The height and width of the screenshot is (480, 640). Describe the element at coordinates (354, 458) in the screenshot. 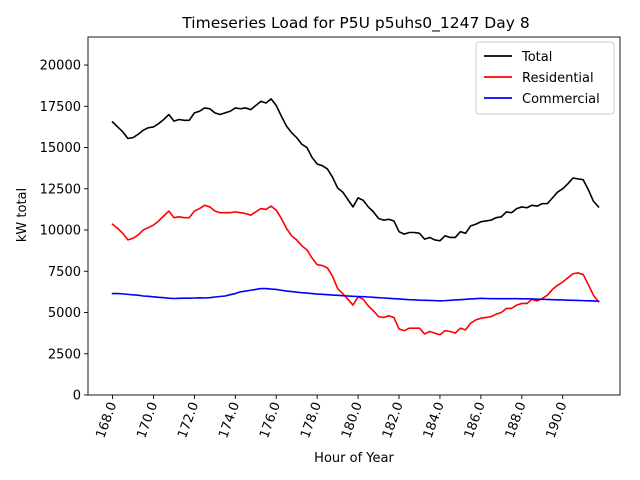

I see `x-axis-label: Hour of Year` at that location.